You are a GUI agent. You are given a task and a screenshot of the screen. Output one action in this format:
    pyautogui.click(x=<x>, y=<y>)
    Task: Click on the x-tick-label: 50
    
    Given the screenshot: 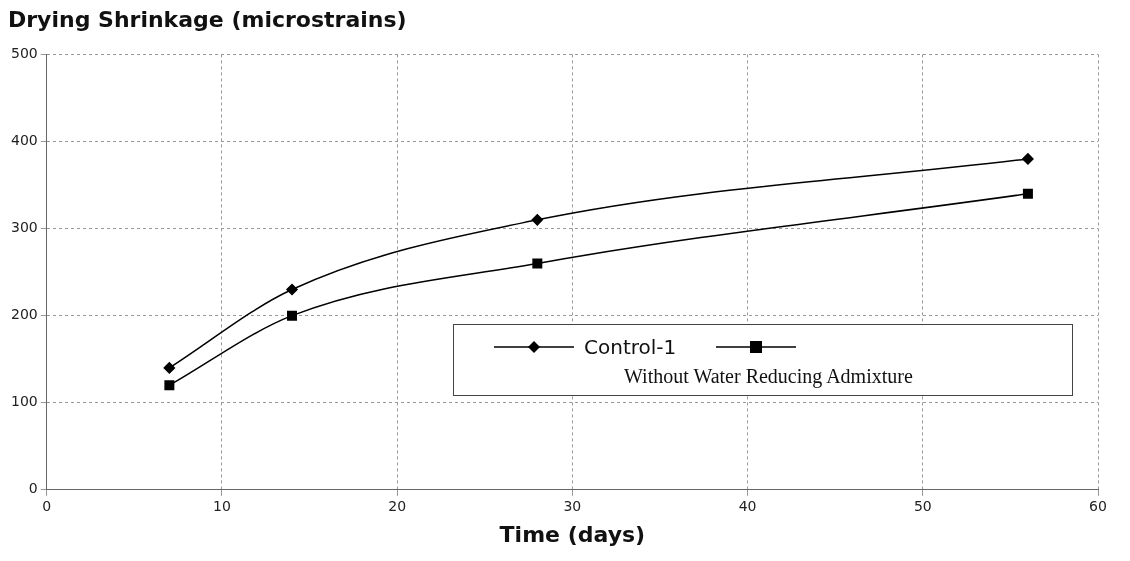 What is the action you would take?
    pyautogui.click(x=922, y=505)
    